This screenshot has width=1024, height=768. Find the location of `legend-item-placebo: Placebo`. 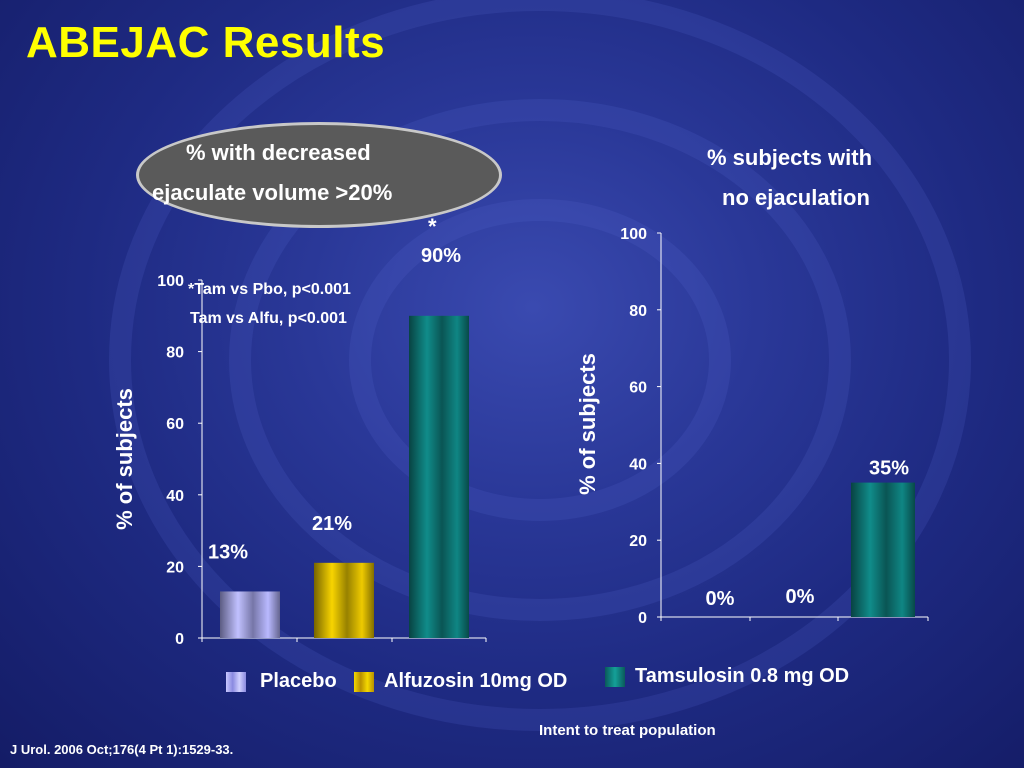

legend-item-placebo: Placebo is located at coordinates (281, 681).